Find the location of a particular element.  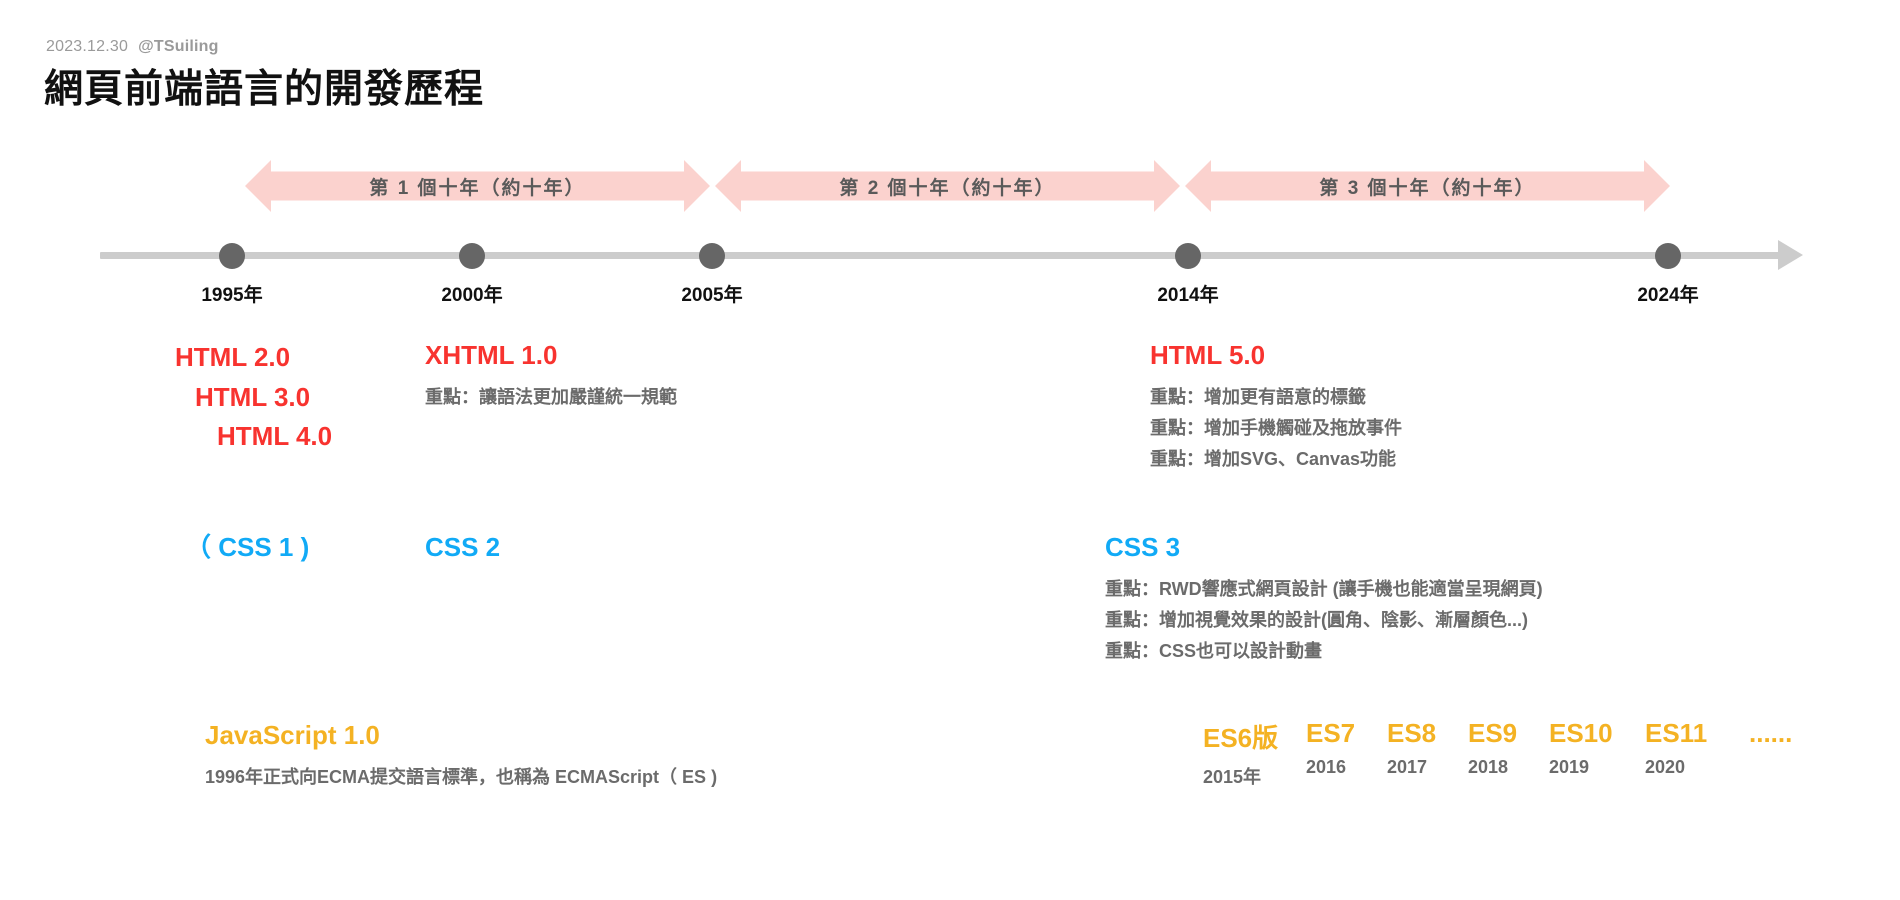

decade-band-1-label: 第 1 個十年（約十年） is located at coordinates (477, 188).